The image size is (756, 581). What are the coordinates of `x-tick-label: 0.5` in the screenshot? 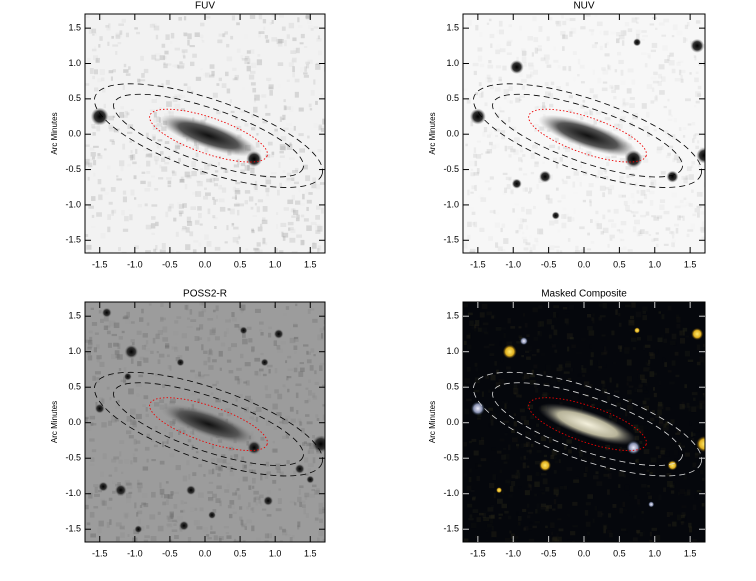 It's located at (240, 264).